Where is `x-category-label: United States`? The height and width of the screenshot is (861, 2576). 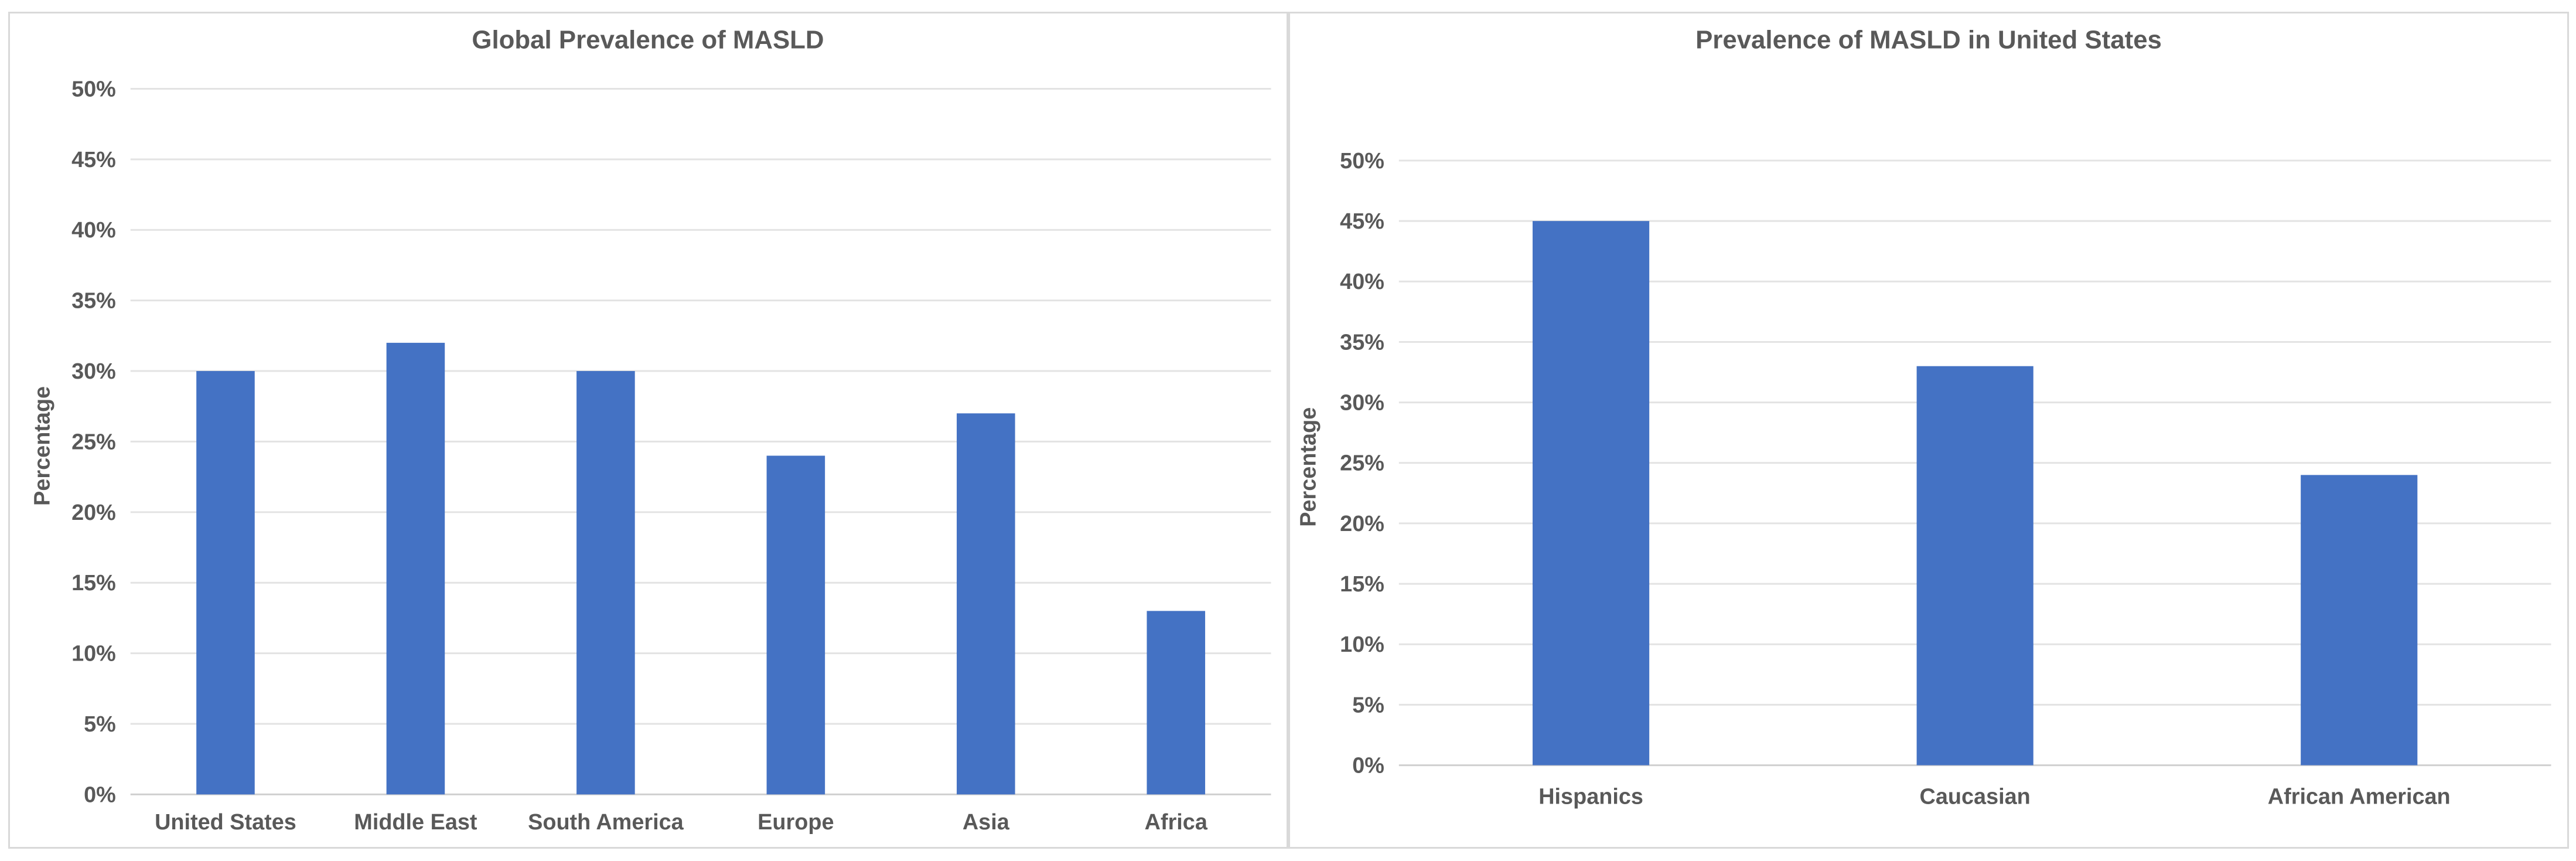
x-category-label: United States is located at coordinates (226, 822).